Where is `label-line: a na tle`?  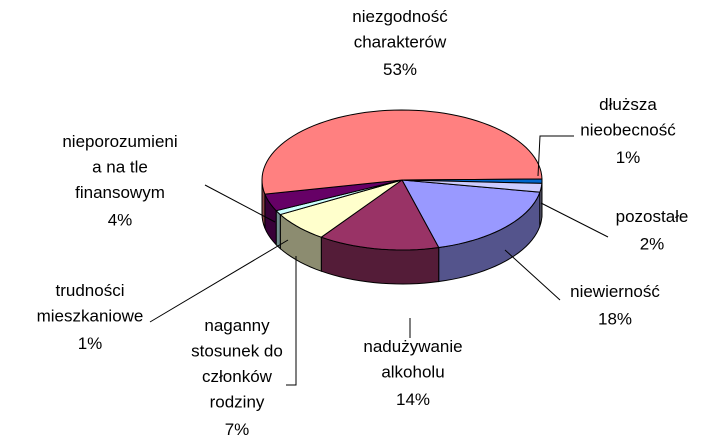 label-line: a na tle is located at coordinates (120, 167).